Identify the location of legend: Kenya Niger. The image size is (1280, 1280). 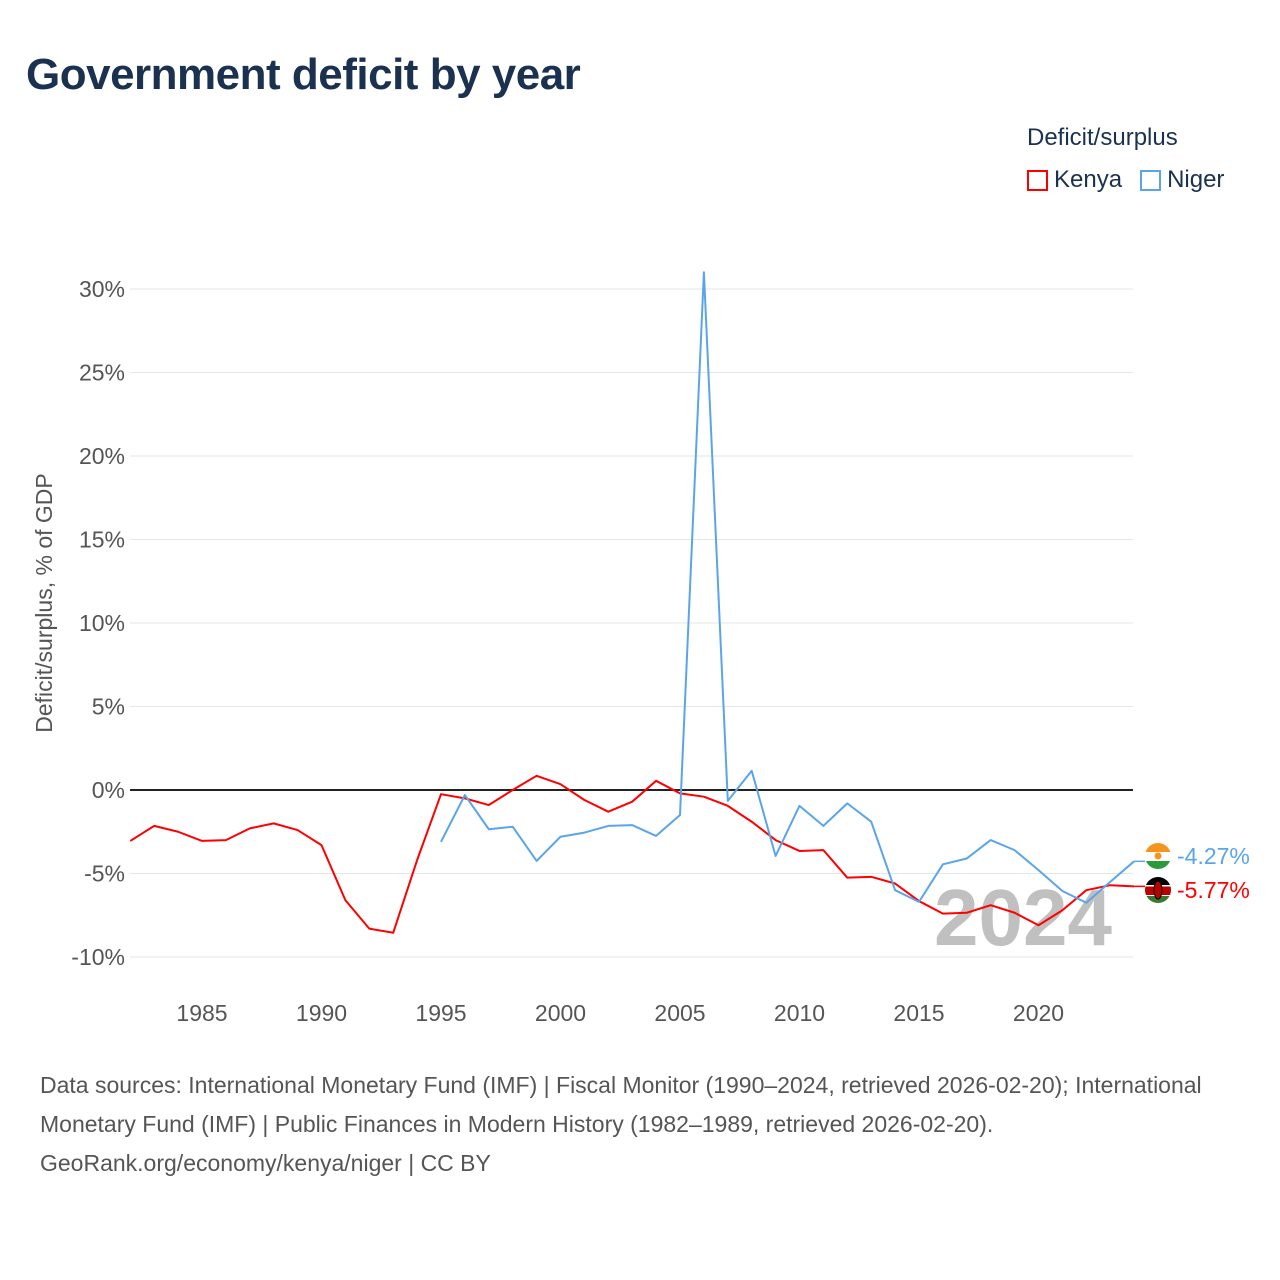
(1125, 180).